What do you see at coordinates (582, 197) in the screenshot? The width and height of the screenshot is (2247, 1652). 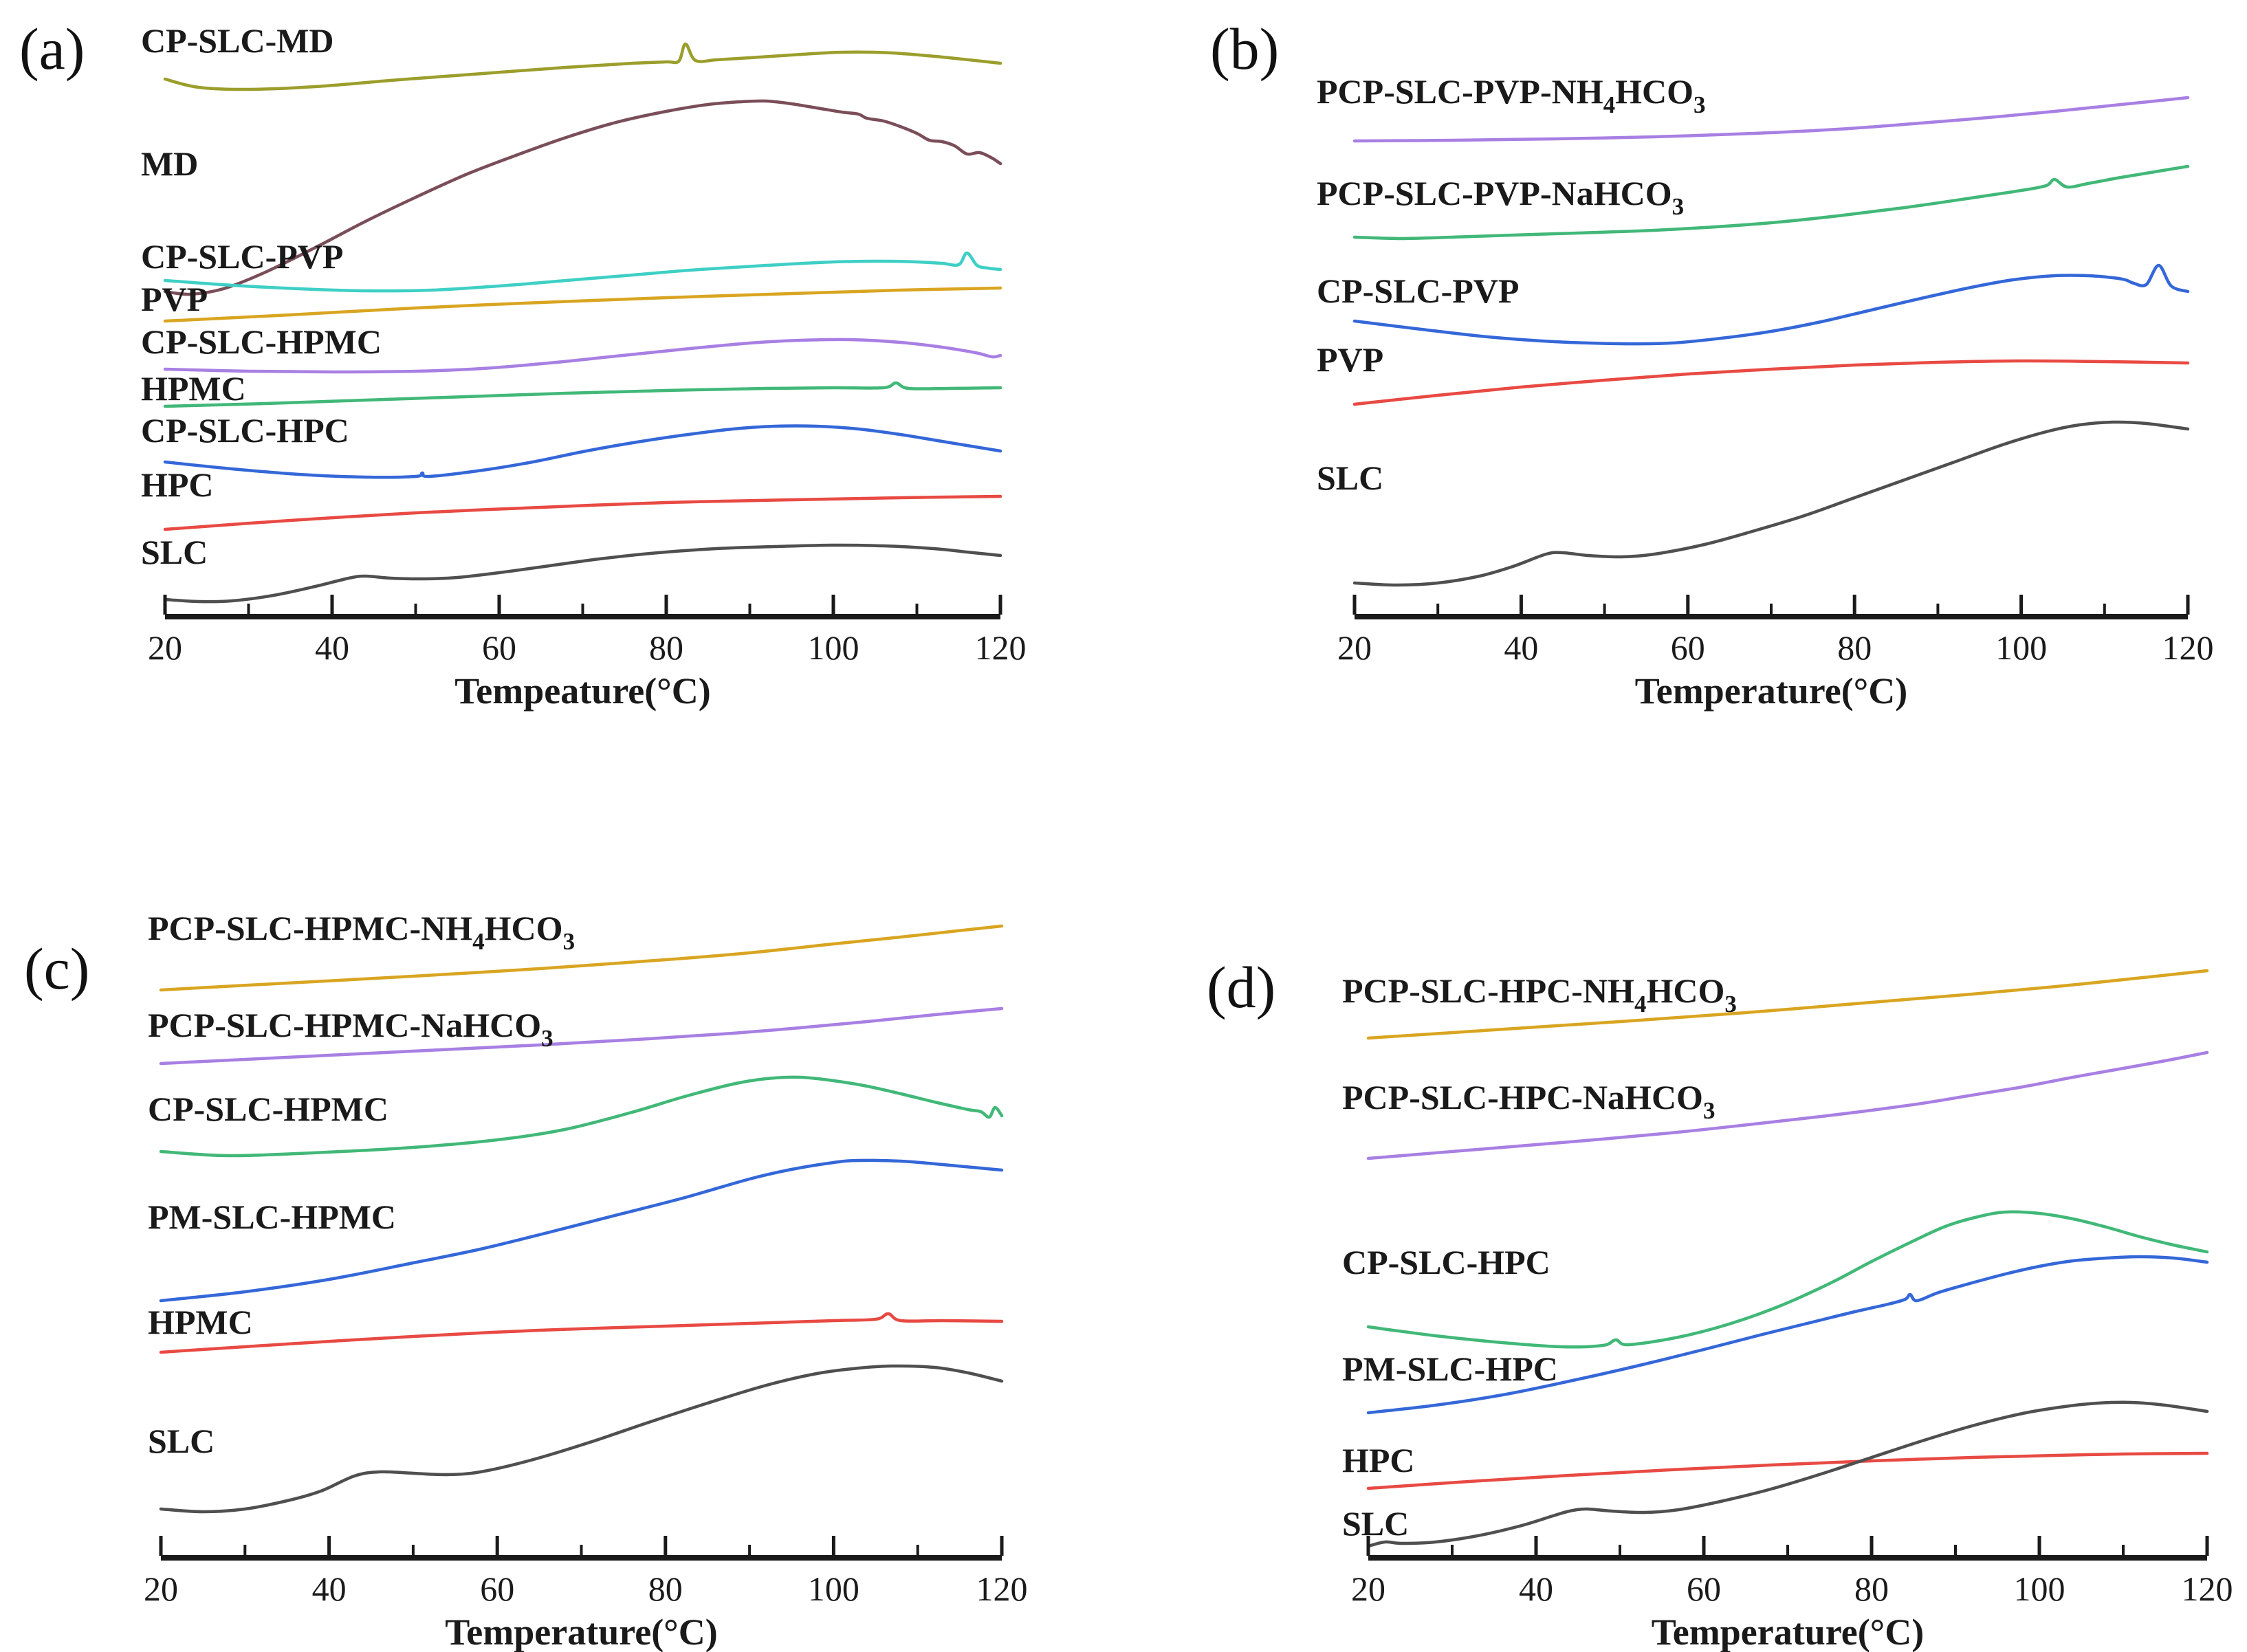 I see `curve-MD` at bounding box center [582, 197].